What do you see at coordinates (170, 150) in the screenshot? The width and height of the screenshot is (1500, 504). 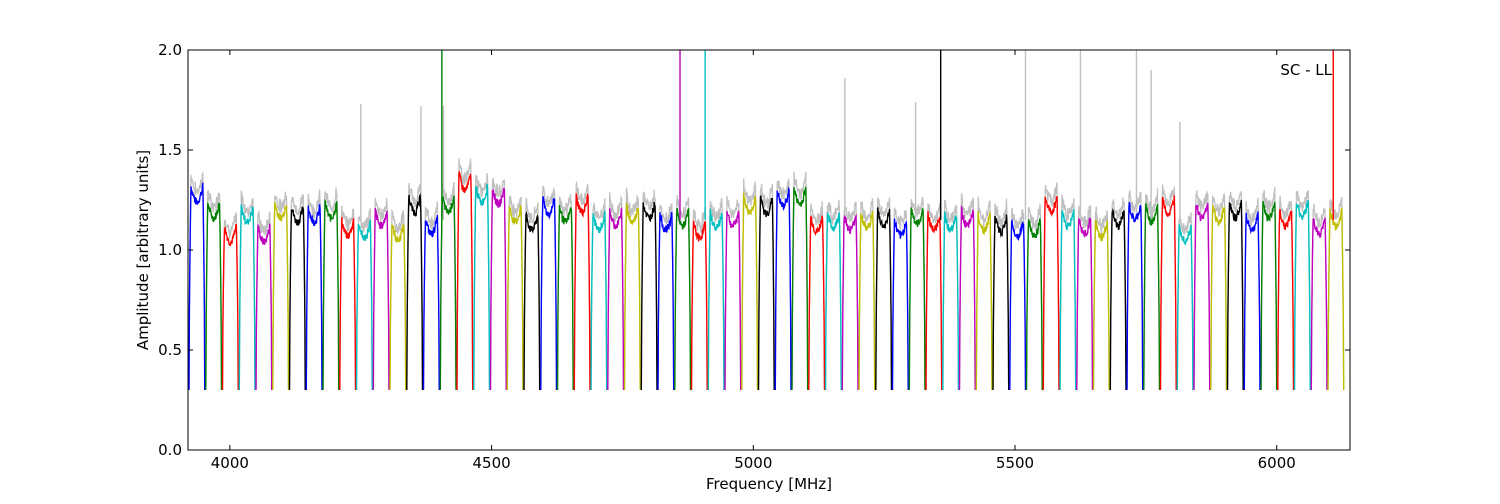 I see `y-tick-label: 1.5` at bounding box center [170, 150].